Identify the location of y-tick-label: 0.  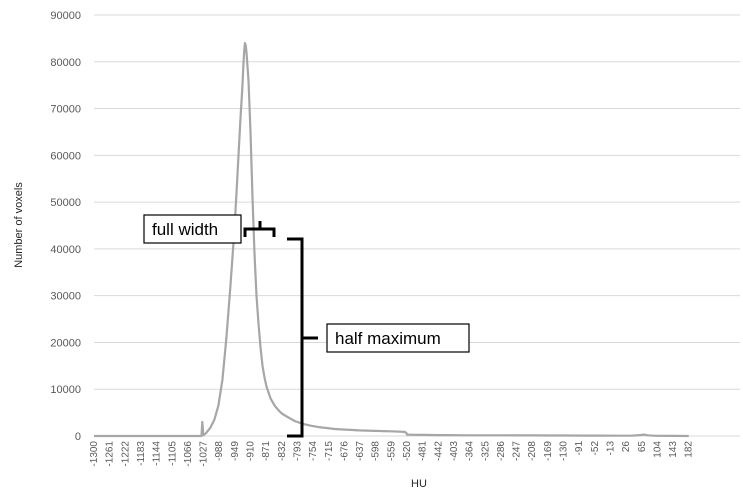
(78, 437).